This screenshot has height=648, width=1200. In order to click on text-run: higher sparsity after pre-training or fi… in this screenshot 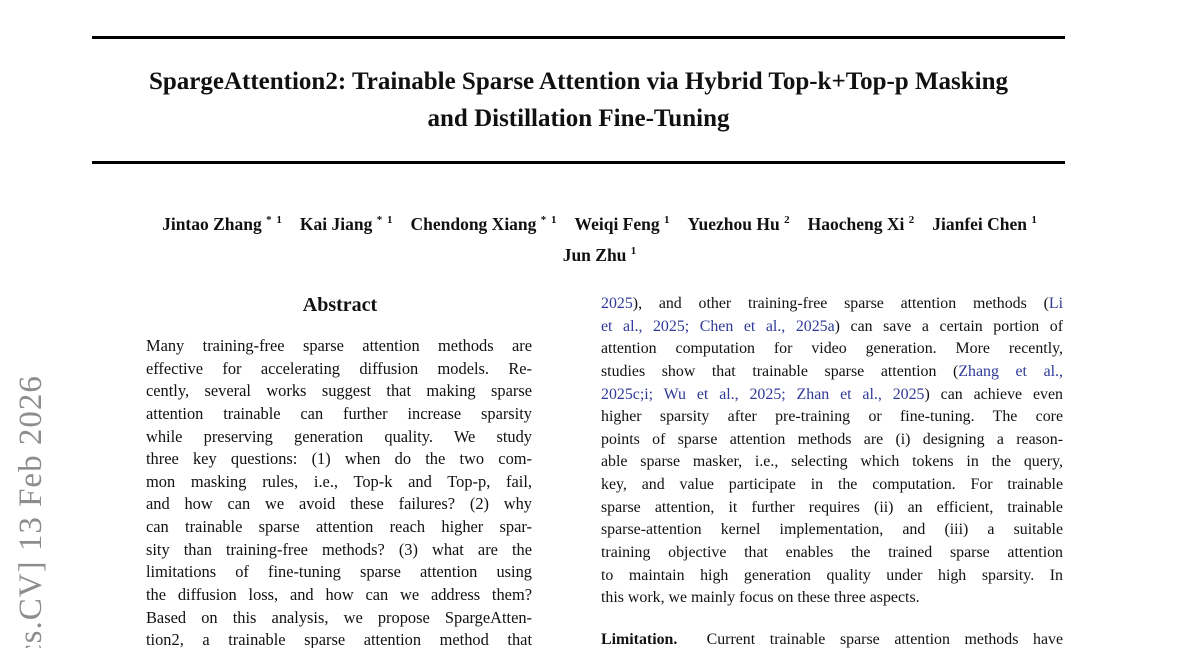, I will do `click(832, 417)`.